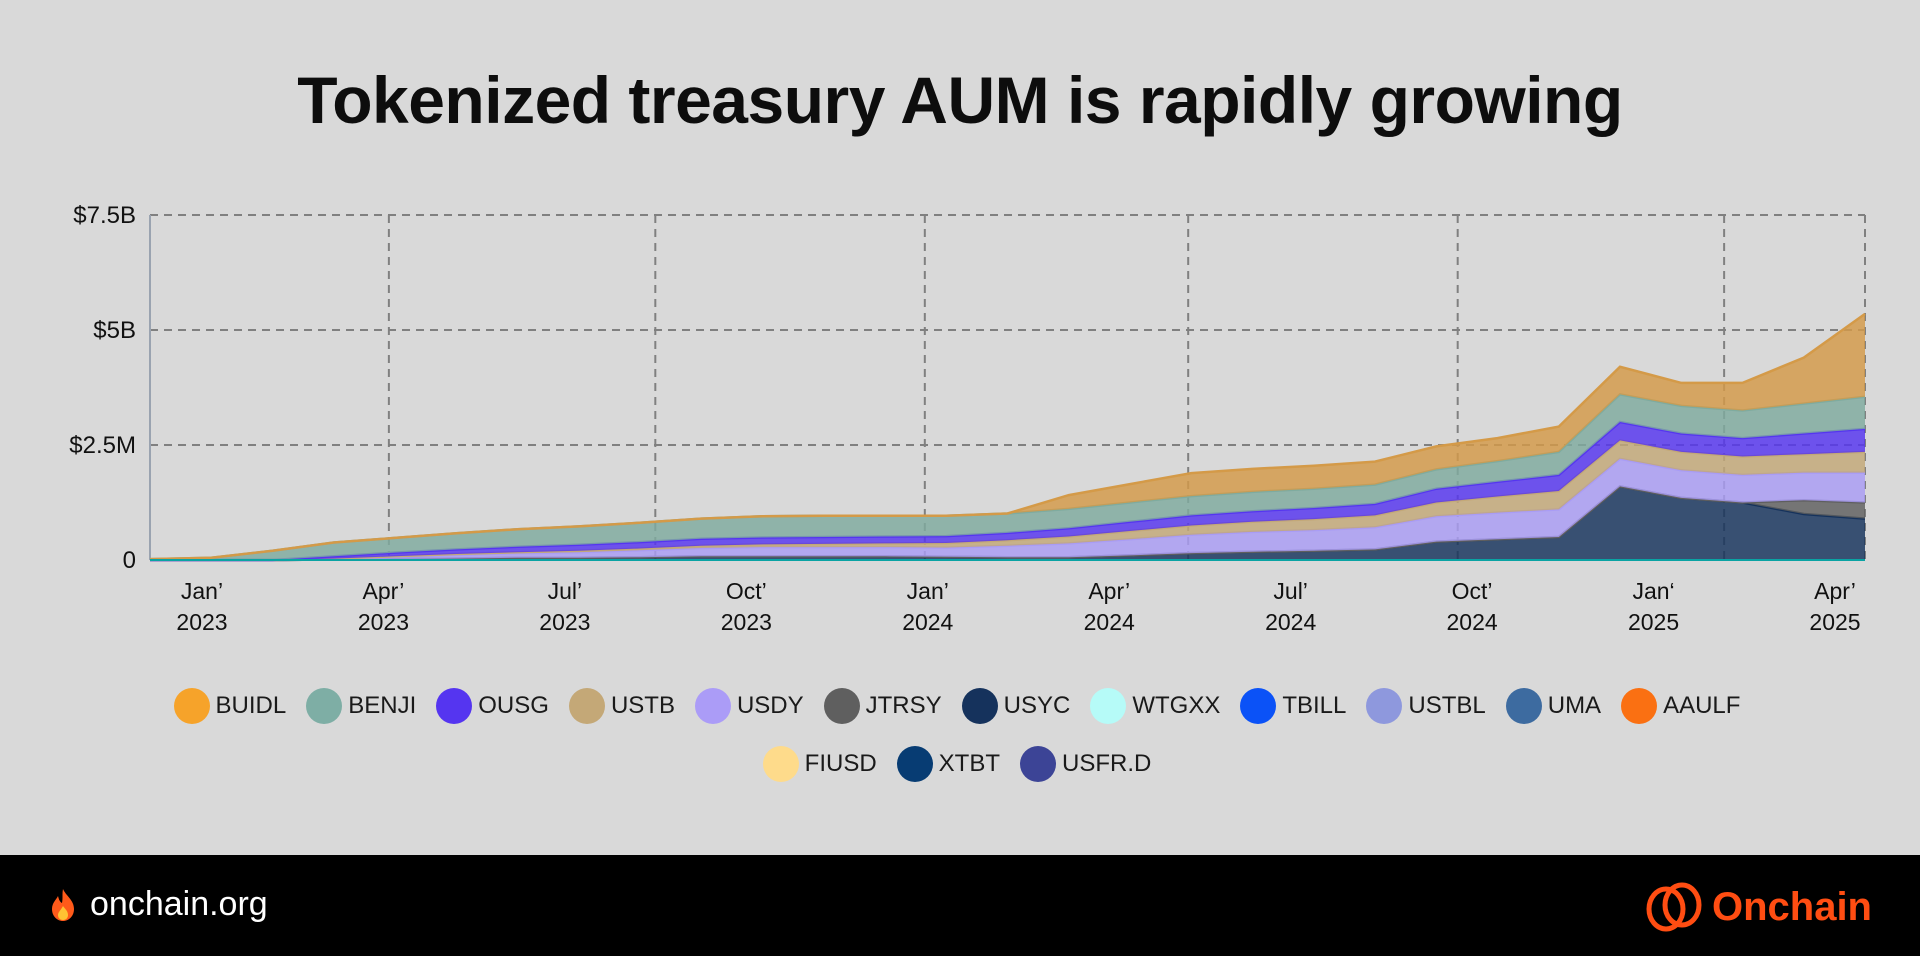 The image size is (1920, 956). I want to click on legend-item-tbill: TBILL, so click(1296, 706).